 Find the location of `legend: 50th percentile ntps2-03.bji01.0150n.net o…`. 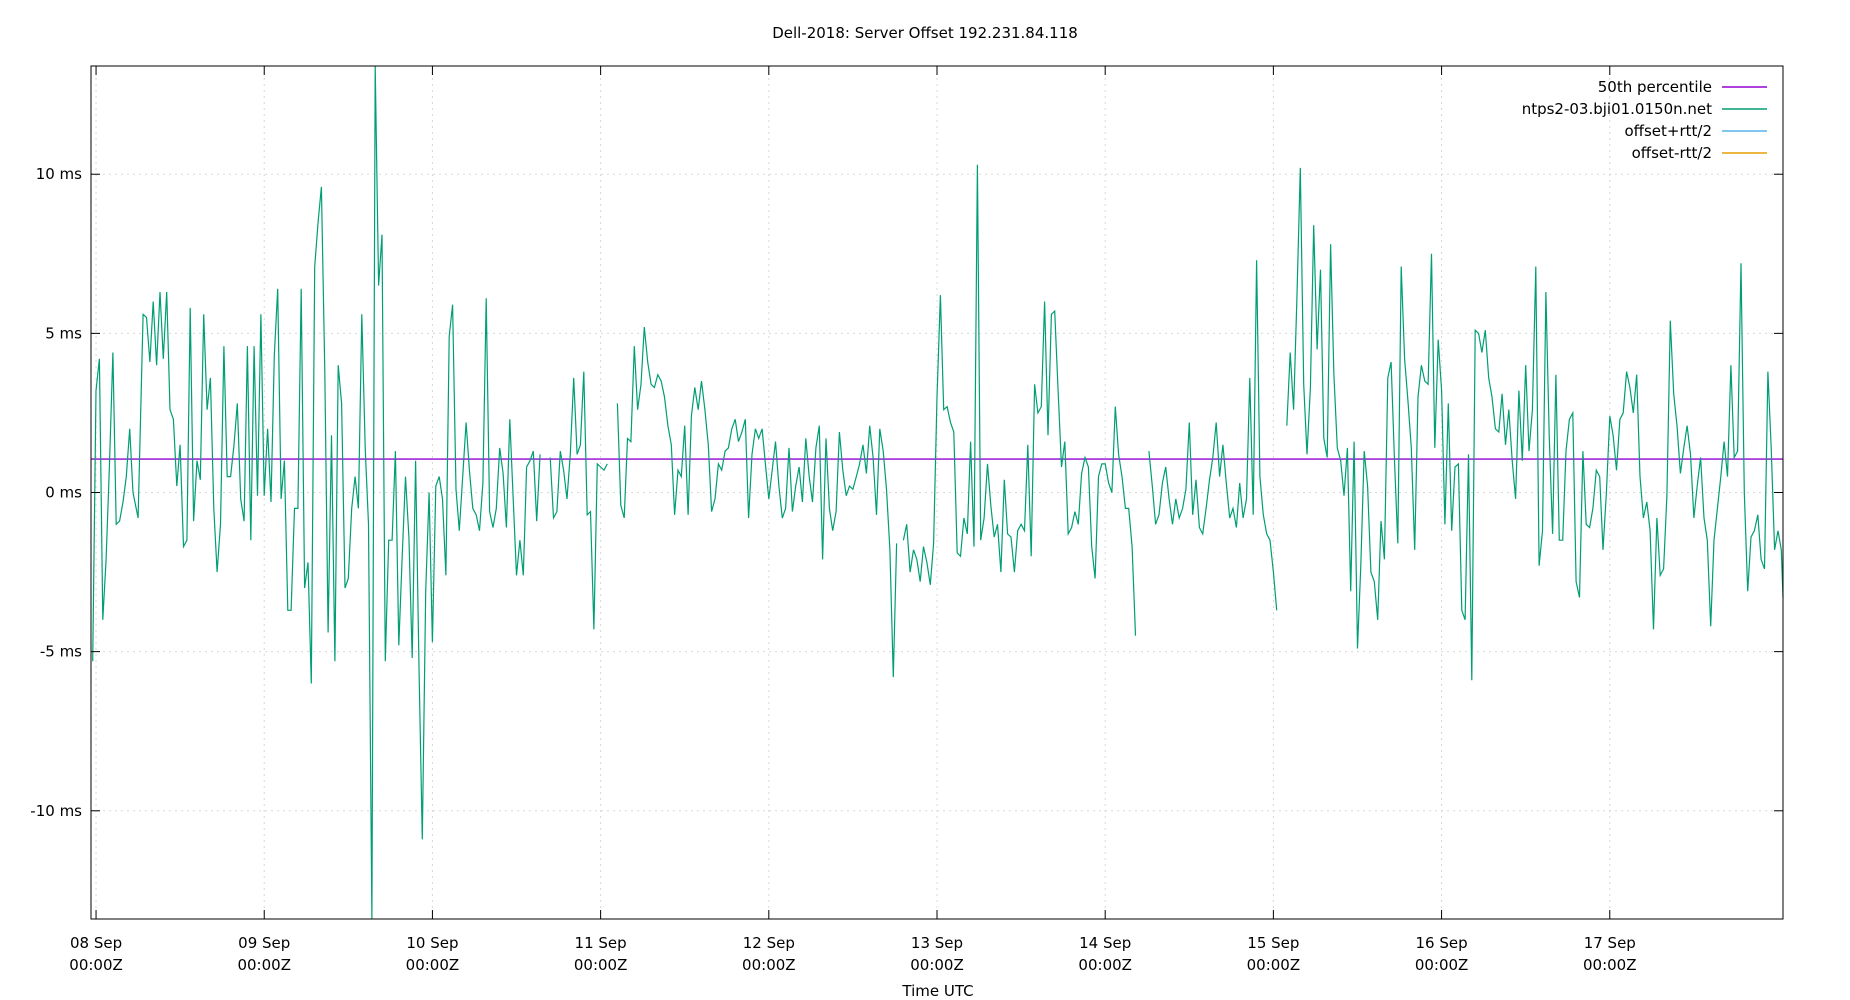

legend: 50th percentile ntps2-03.bji01.0150n.net o… is located at coordinates (1644, 120).